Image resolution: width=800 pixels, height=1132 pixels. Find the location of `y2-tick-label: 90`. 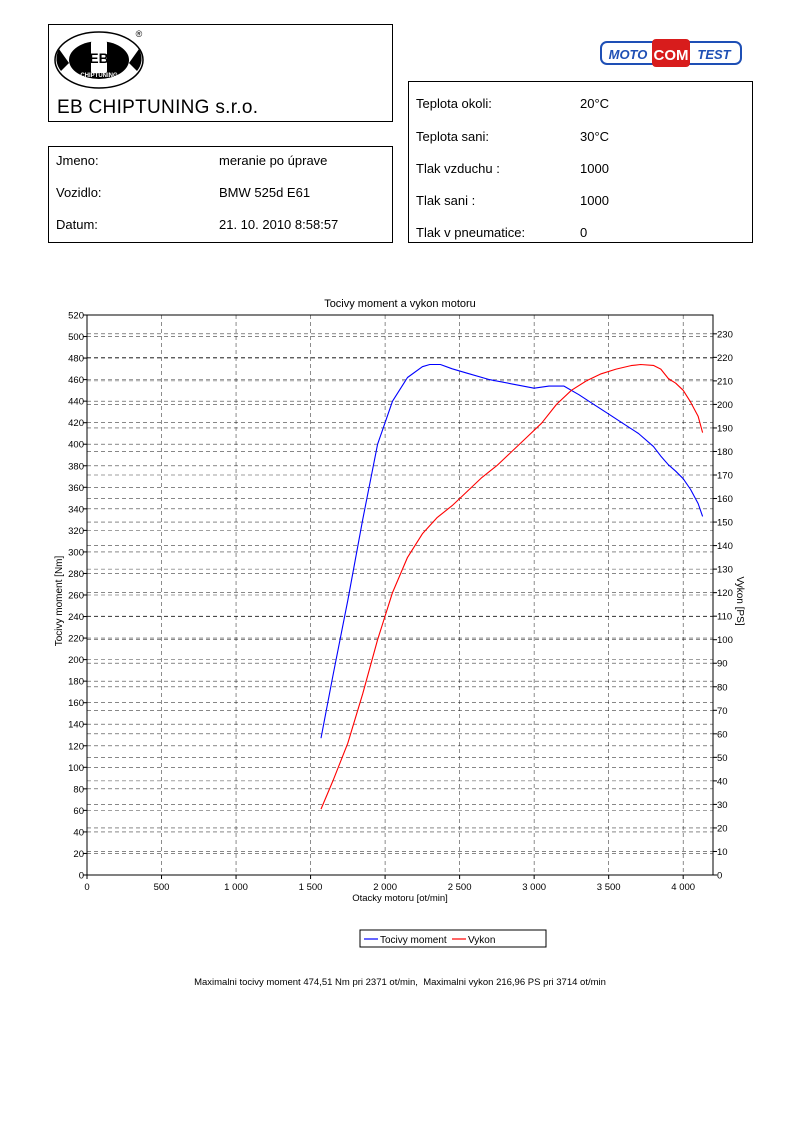

y2-tick-label: 90 is located at coordinates (722, 664).